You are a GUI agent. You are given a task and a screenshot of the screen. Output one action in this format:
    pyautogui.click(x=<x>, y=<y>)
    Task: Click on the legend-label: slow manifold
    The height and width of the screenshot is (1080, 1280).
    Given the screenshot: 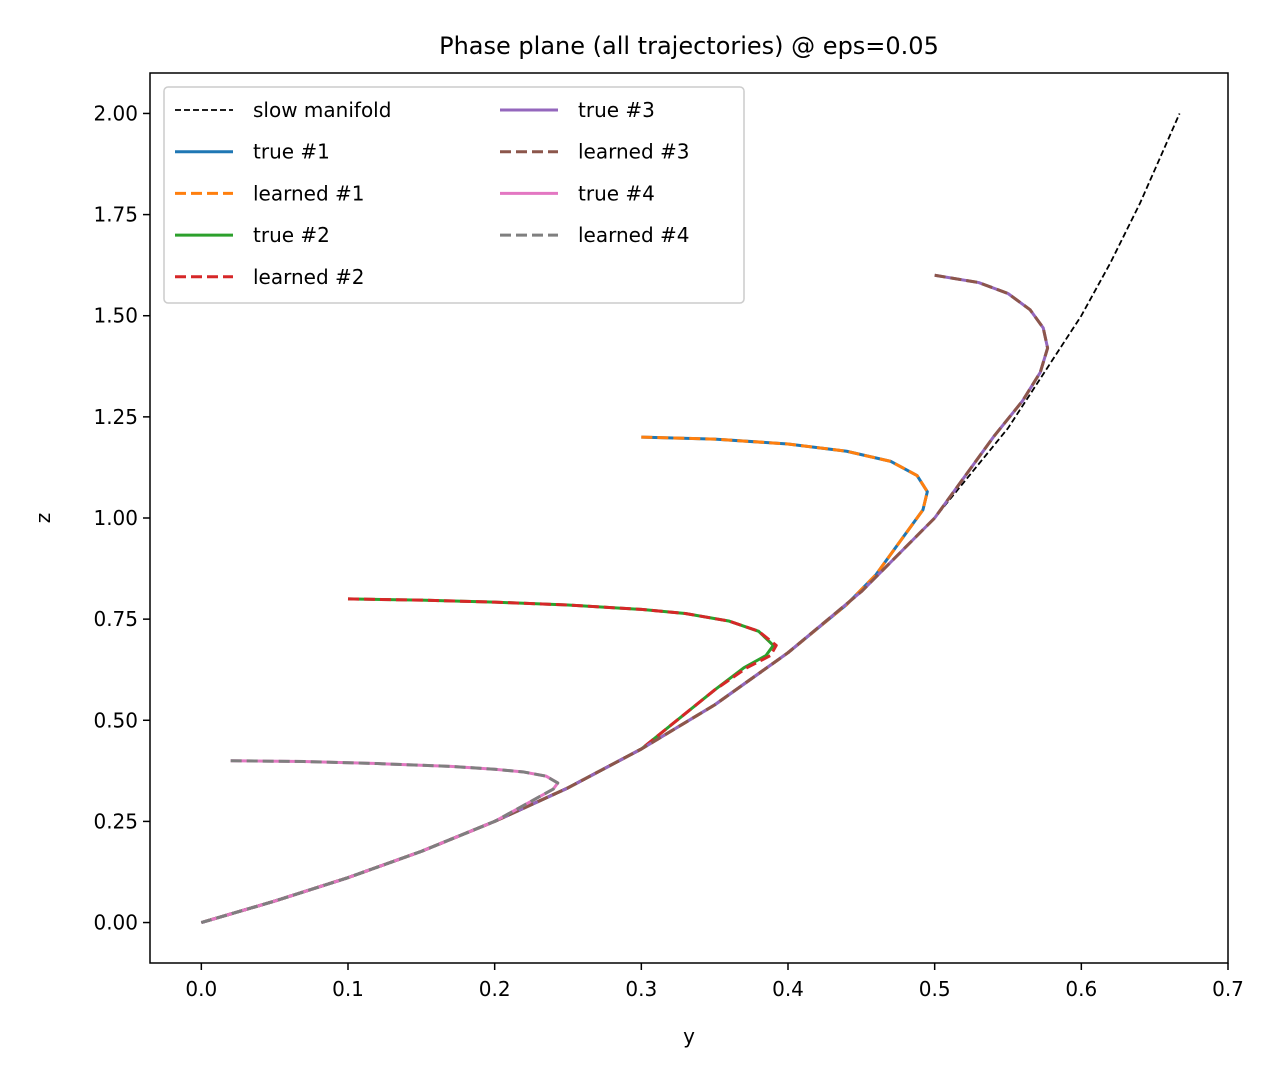 What is the action you would take?
    pyautogui.click(x=322, y=110)
    